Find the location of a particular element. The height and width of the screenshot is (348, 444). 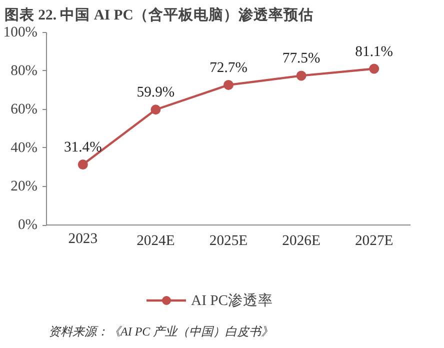

legend-label: AI PC渗透率 is located at coordinates (232, 301).